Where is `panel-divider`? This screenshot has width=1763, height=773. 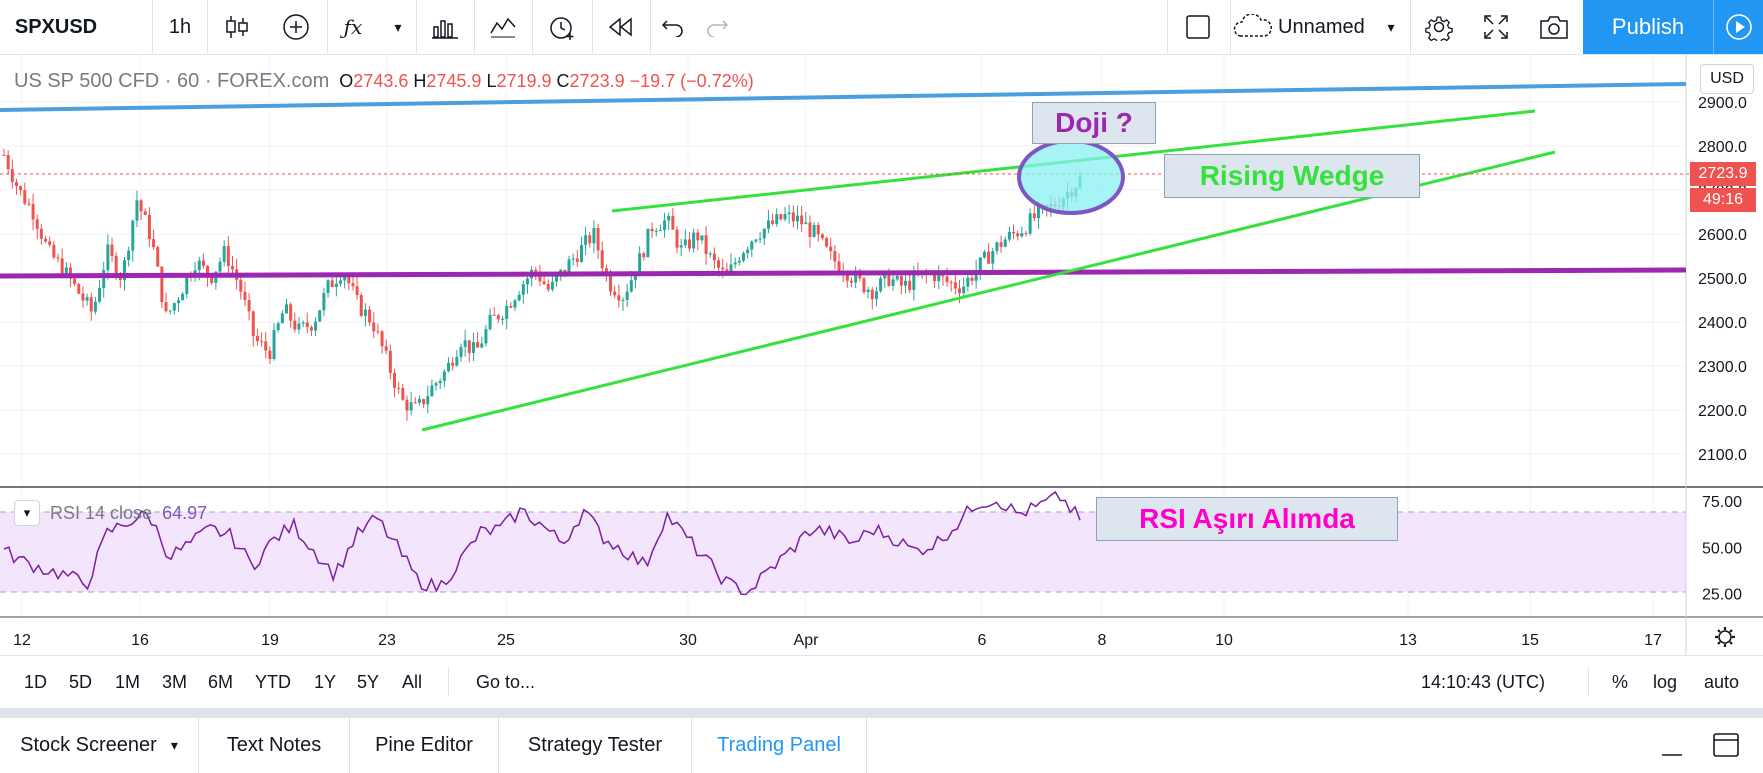
panel-divider is located at coordinates (881, 713).